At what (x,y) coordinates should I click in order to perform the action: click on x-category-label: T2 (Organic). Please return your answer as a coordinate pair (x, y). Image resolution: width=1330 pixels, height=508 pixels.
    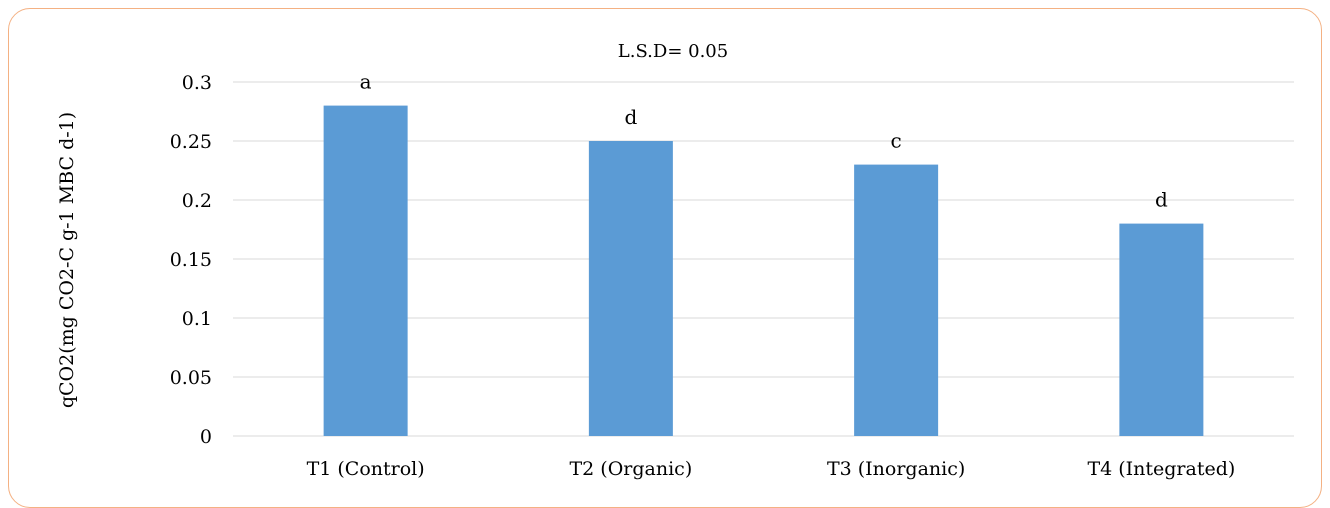
    Looking at the image, I should click on (631, 469).